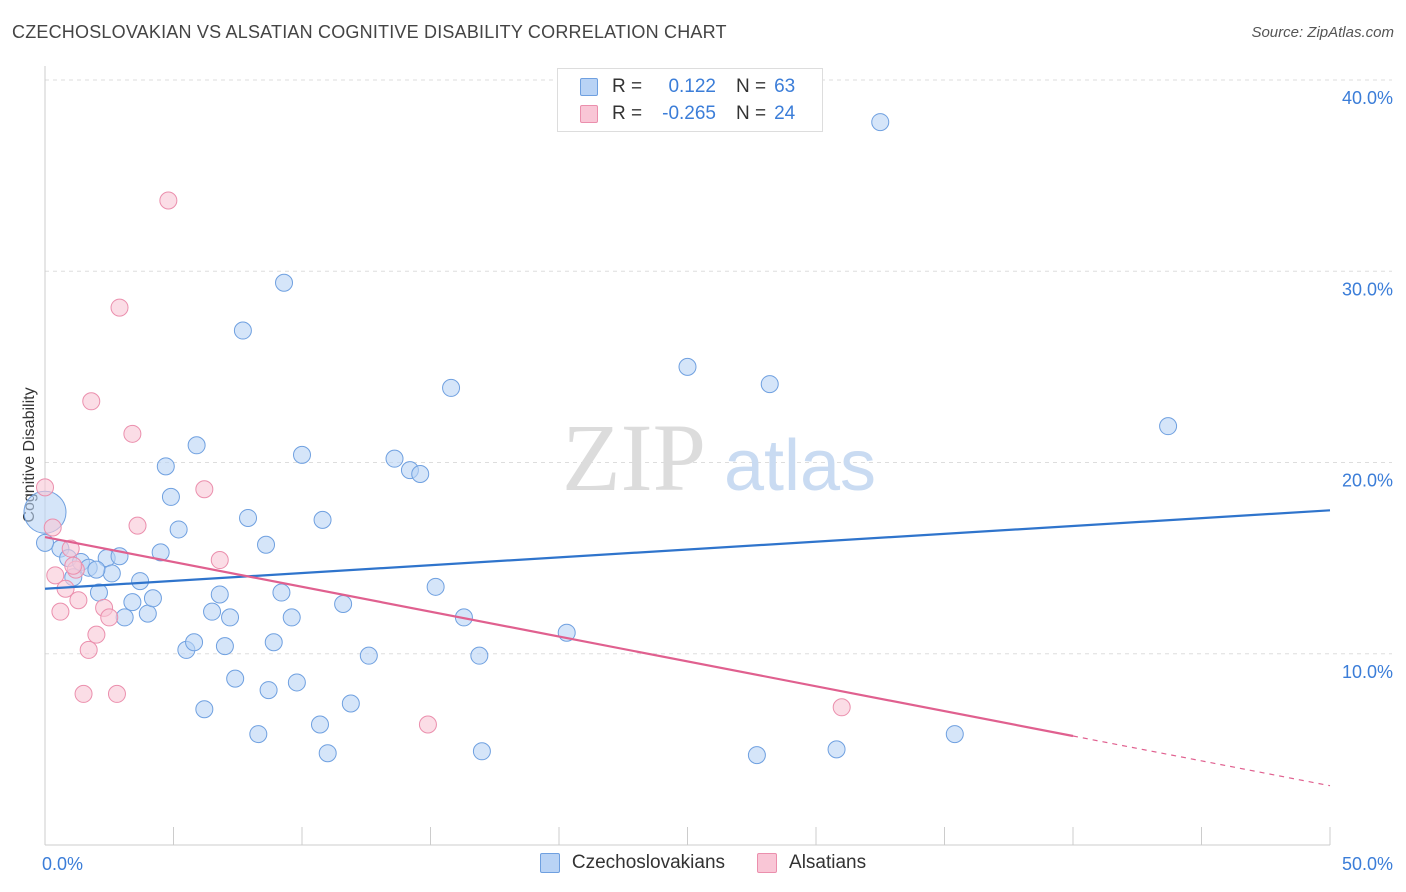 The height and width of the screenshot is (892, 1406). What do you see at coordinates (1367, 481) in the screenshot?
I see `y-tick-label: 20.0%` at bounding box center [1367, 481].